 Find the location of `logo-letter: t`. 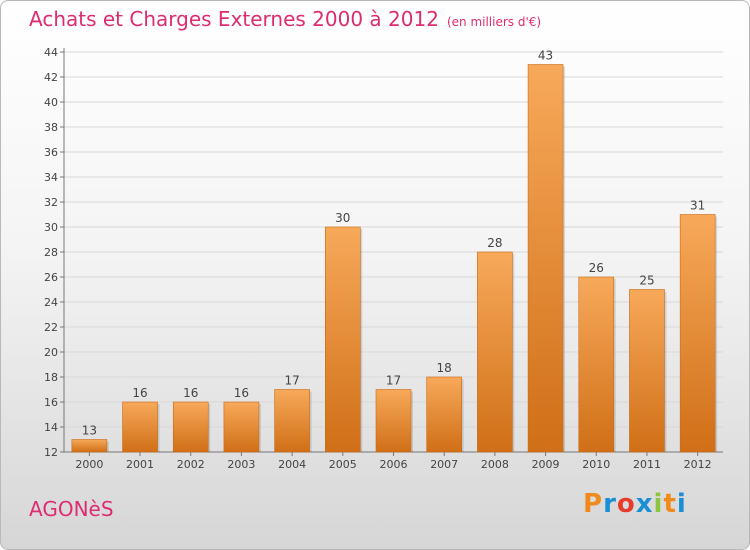

logo-letter: t is located at coordinates (670, 504).